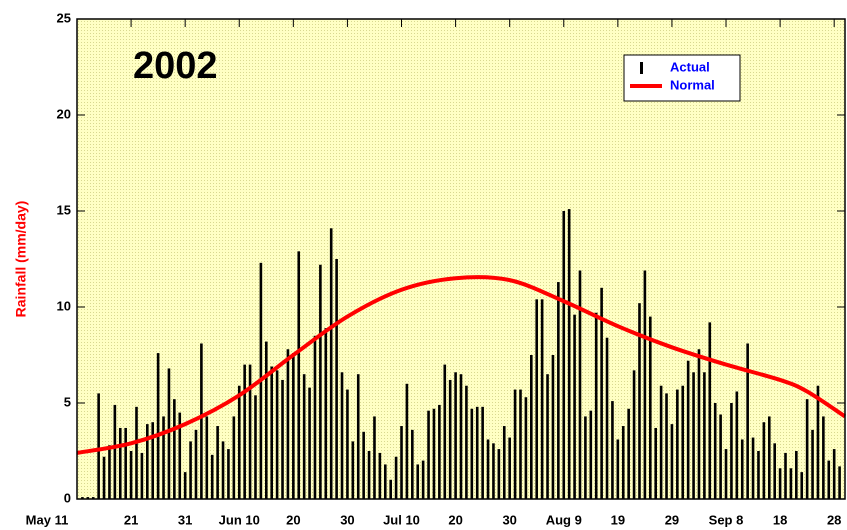 The width and height of the screenshot is (847, 530). What do you see at coordinates (64, 17) in the screenshot?
I see `y-tick-label: 25` at bounding box center [64, 17].